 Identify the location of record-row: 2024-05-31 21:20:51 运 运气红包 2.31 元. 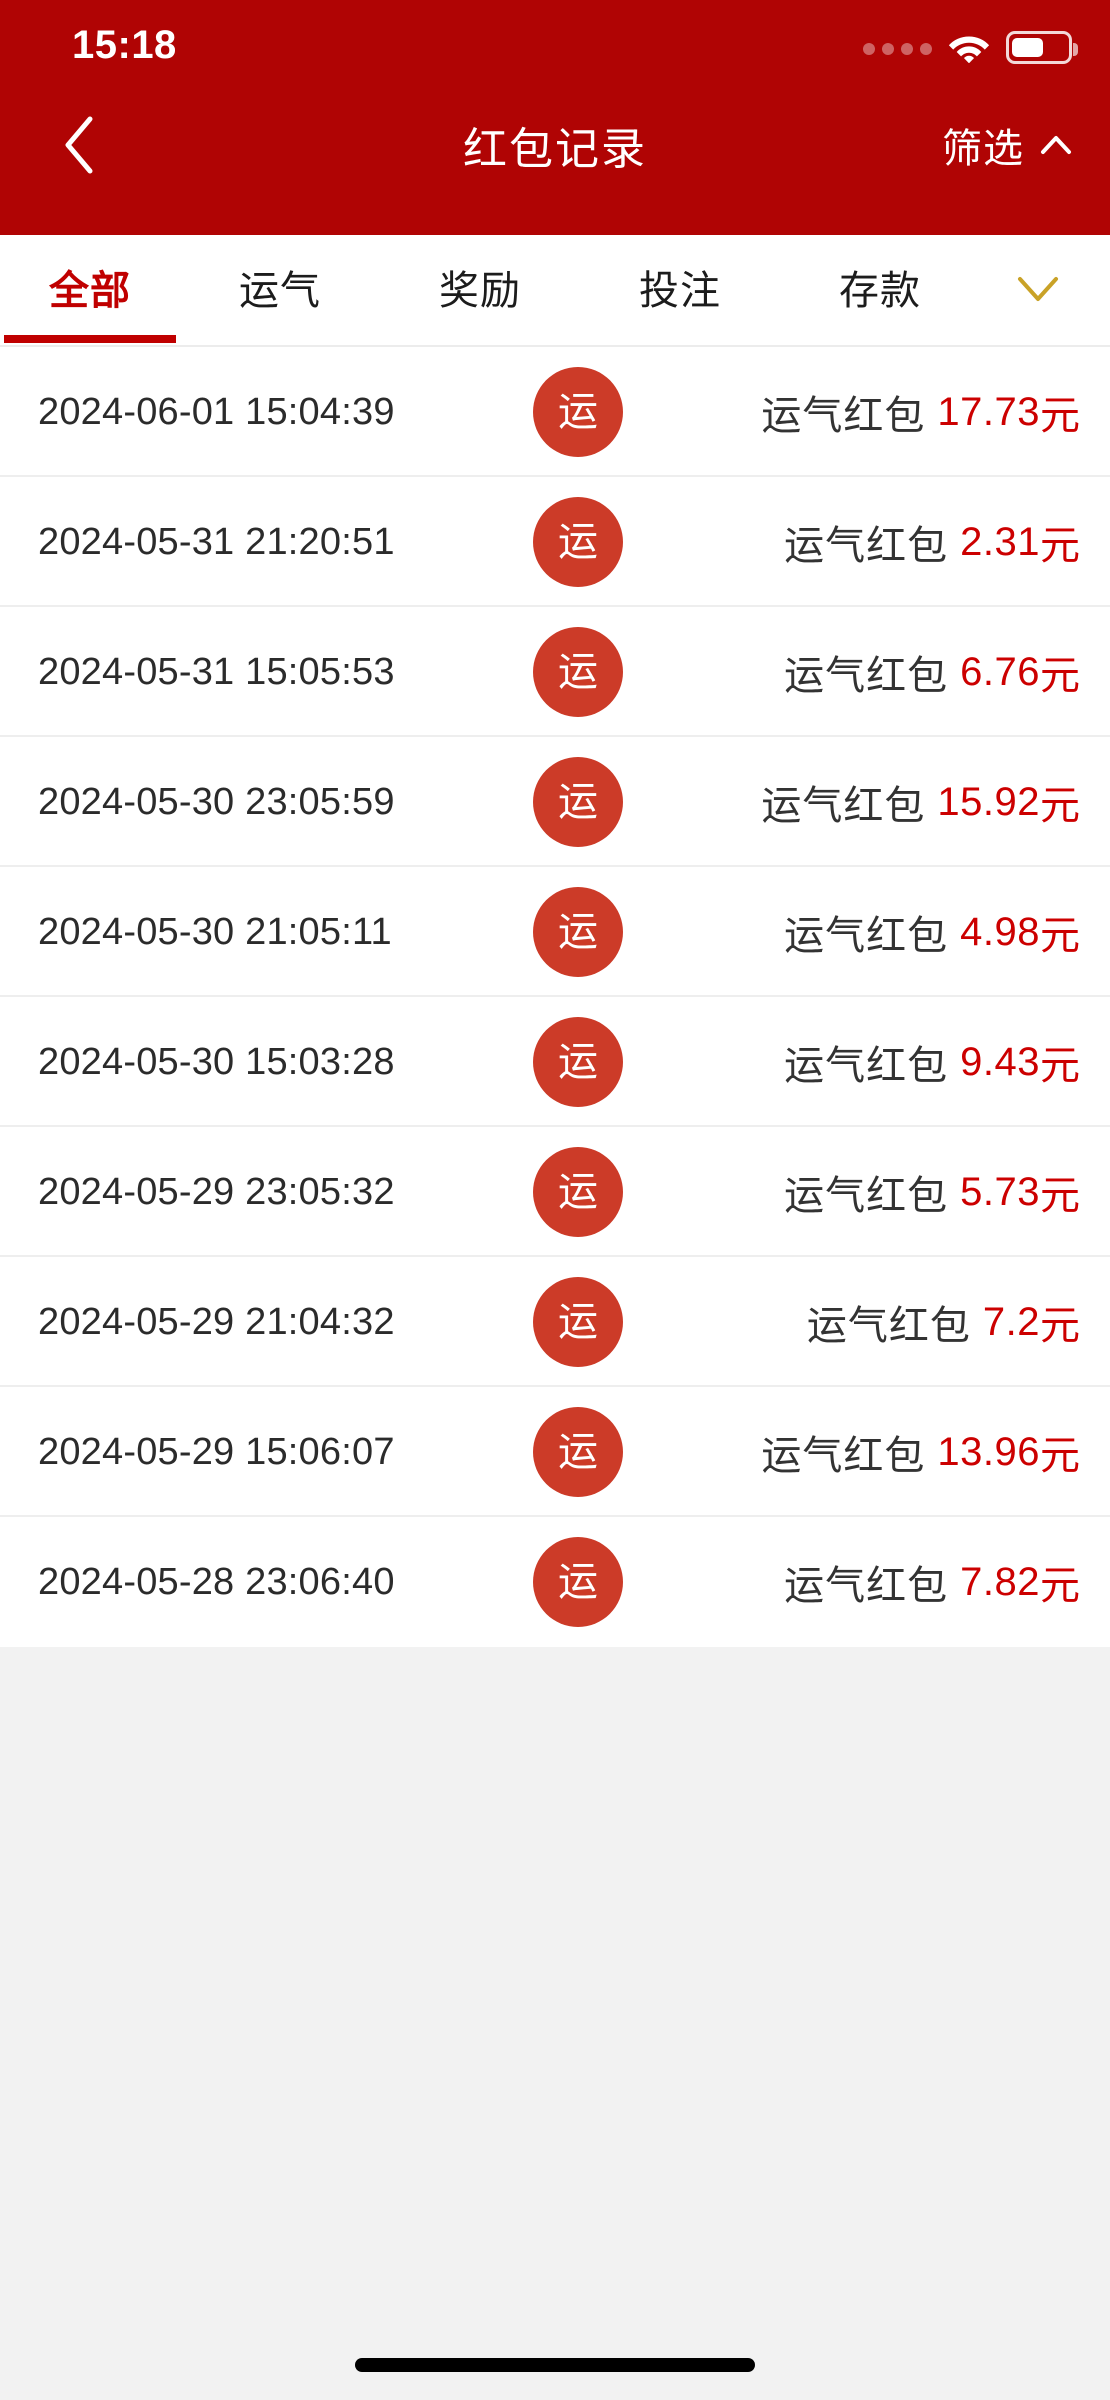
(555, 542).